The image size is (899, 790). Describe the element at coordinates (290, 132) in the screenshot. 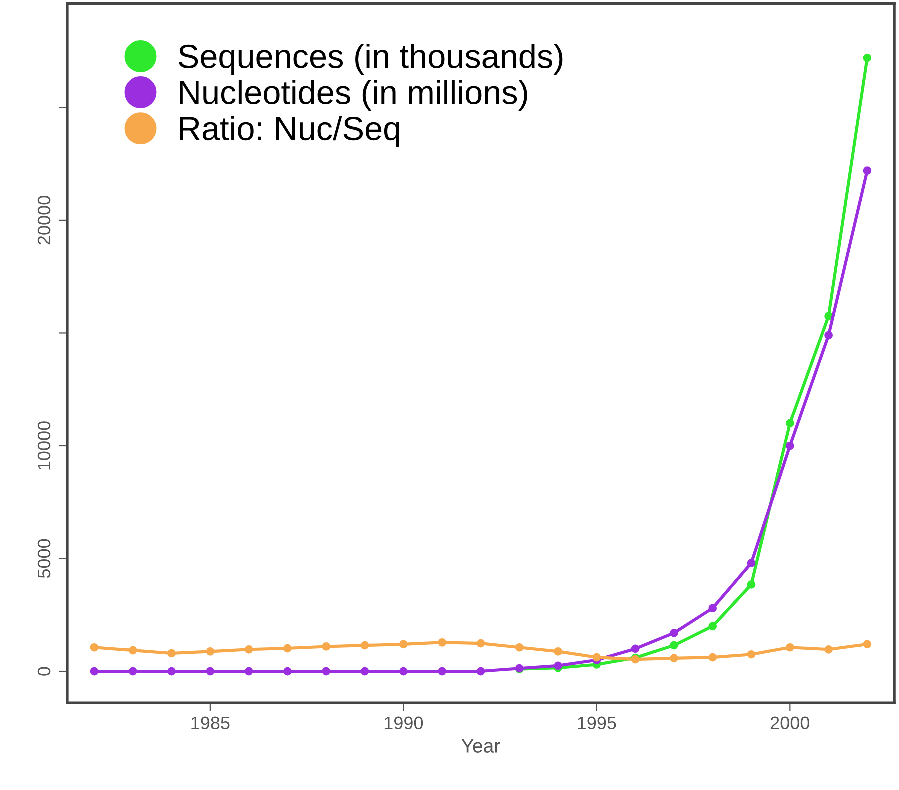

I see `legend-label: Ratio: Nuc/Seq` at that location.